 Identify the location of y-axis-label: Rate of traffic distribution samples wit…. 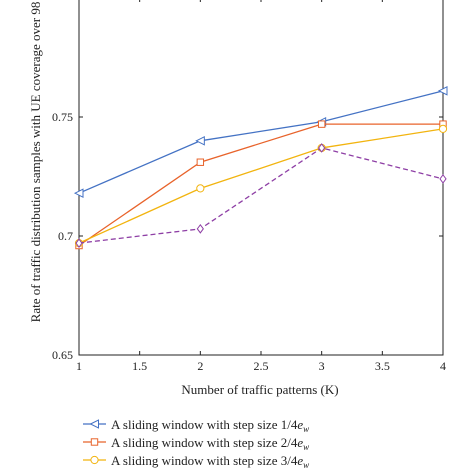
(35, 162).